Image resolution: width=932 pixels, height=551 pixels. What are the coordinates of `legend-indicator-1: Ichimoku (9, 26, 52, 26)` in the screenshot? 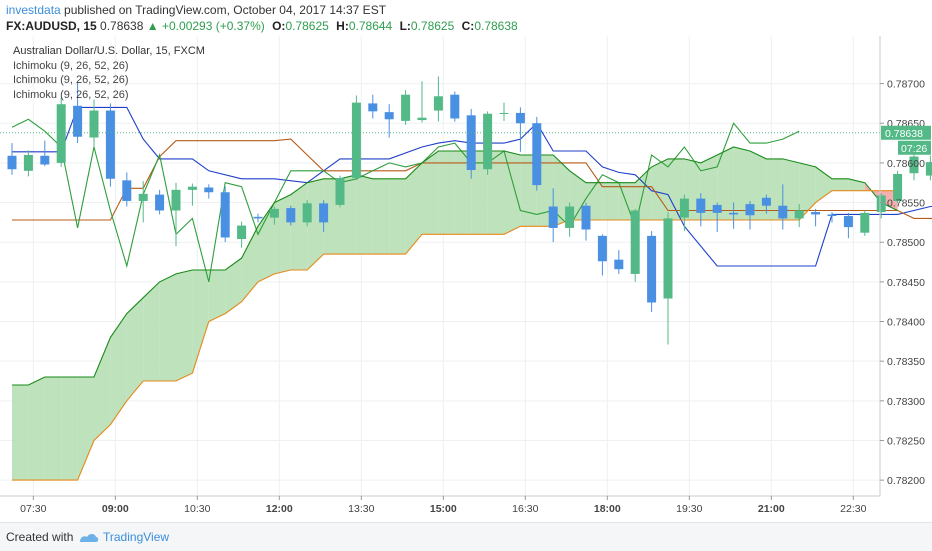 It's located at (71, 65).